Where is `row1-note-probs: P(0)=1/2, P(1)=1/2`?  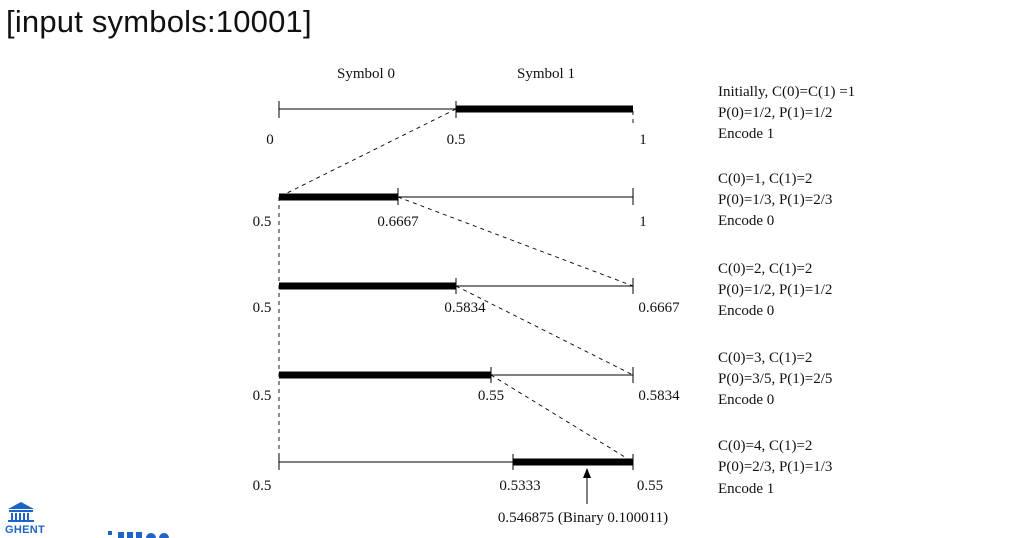 row1-note-probs: P(0)=1/2, P(1)=1/2 is located at coordinates (775, 113).